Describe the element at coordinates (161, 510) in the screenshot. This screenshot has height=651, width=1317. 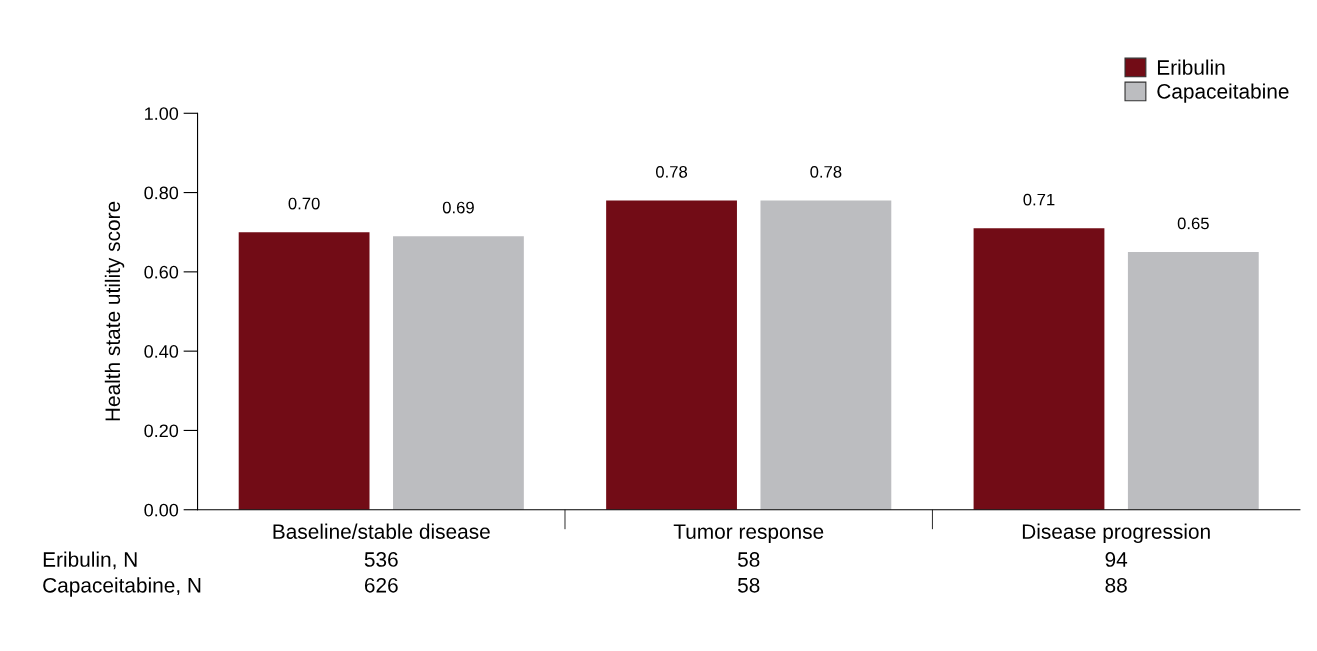
I see `y-tick-label: 0.00` at that location.